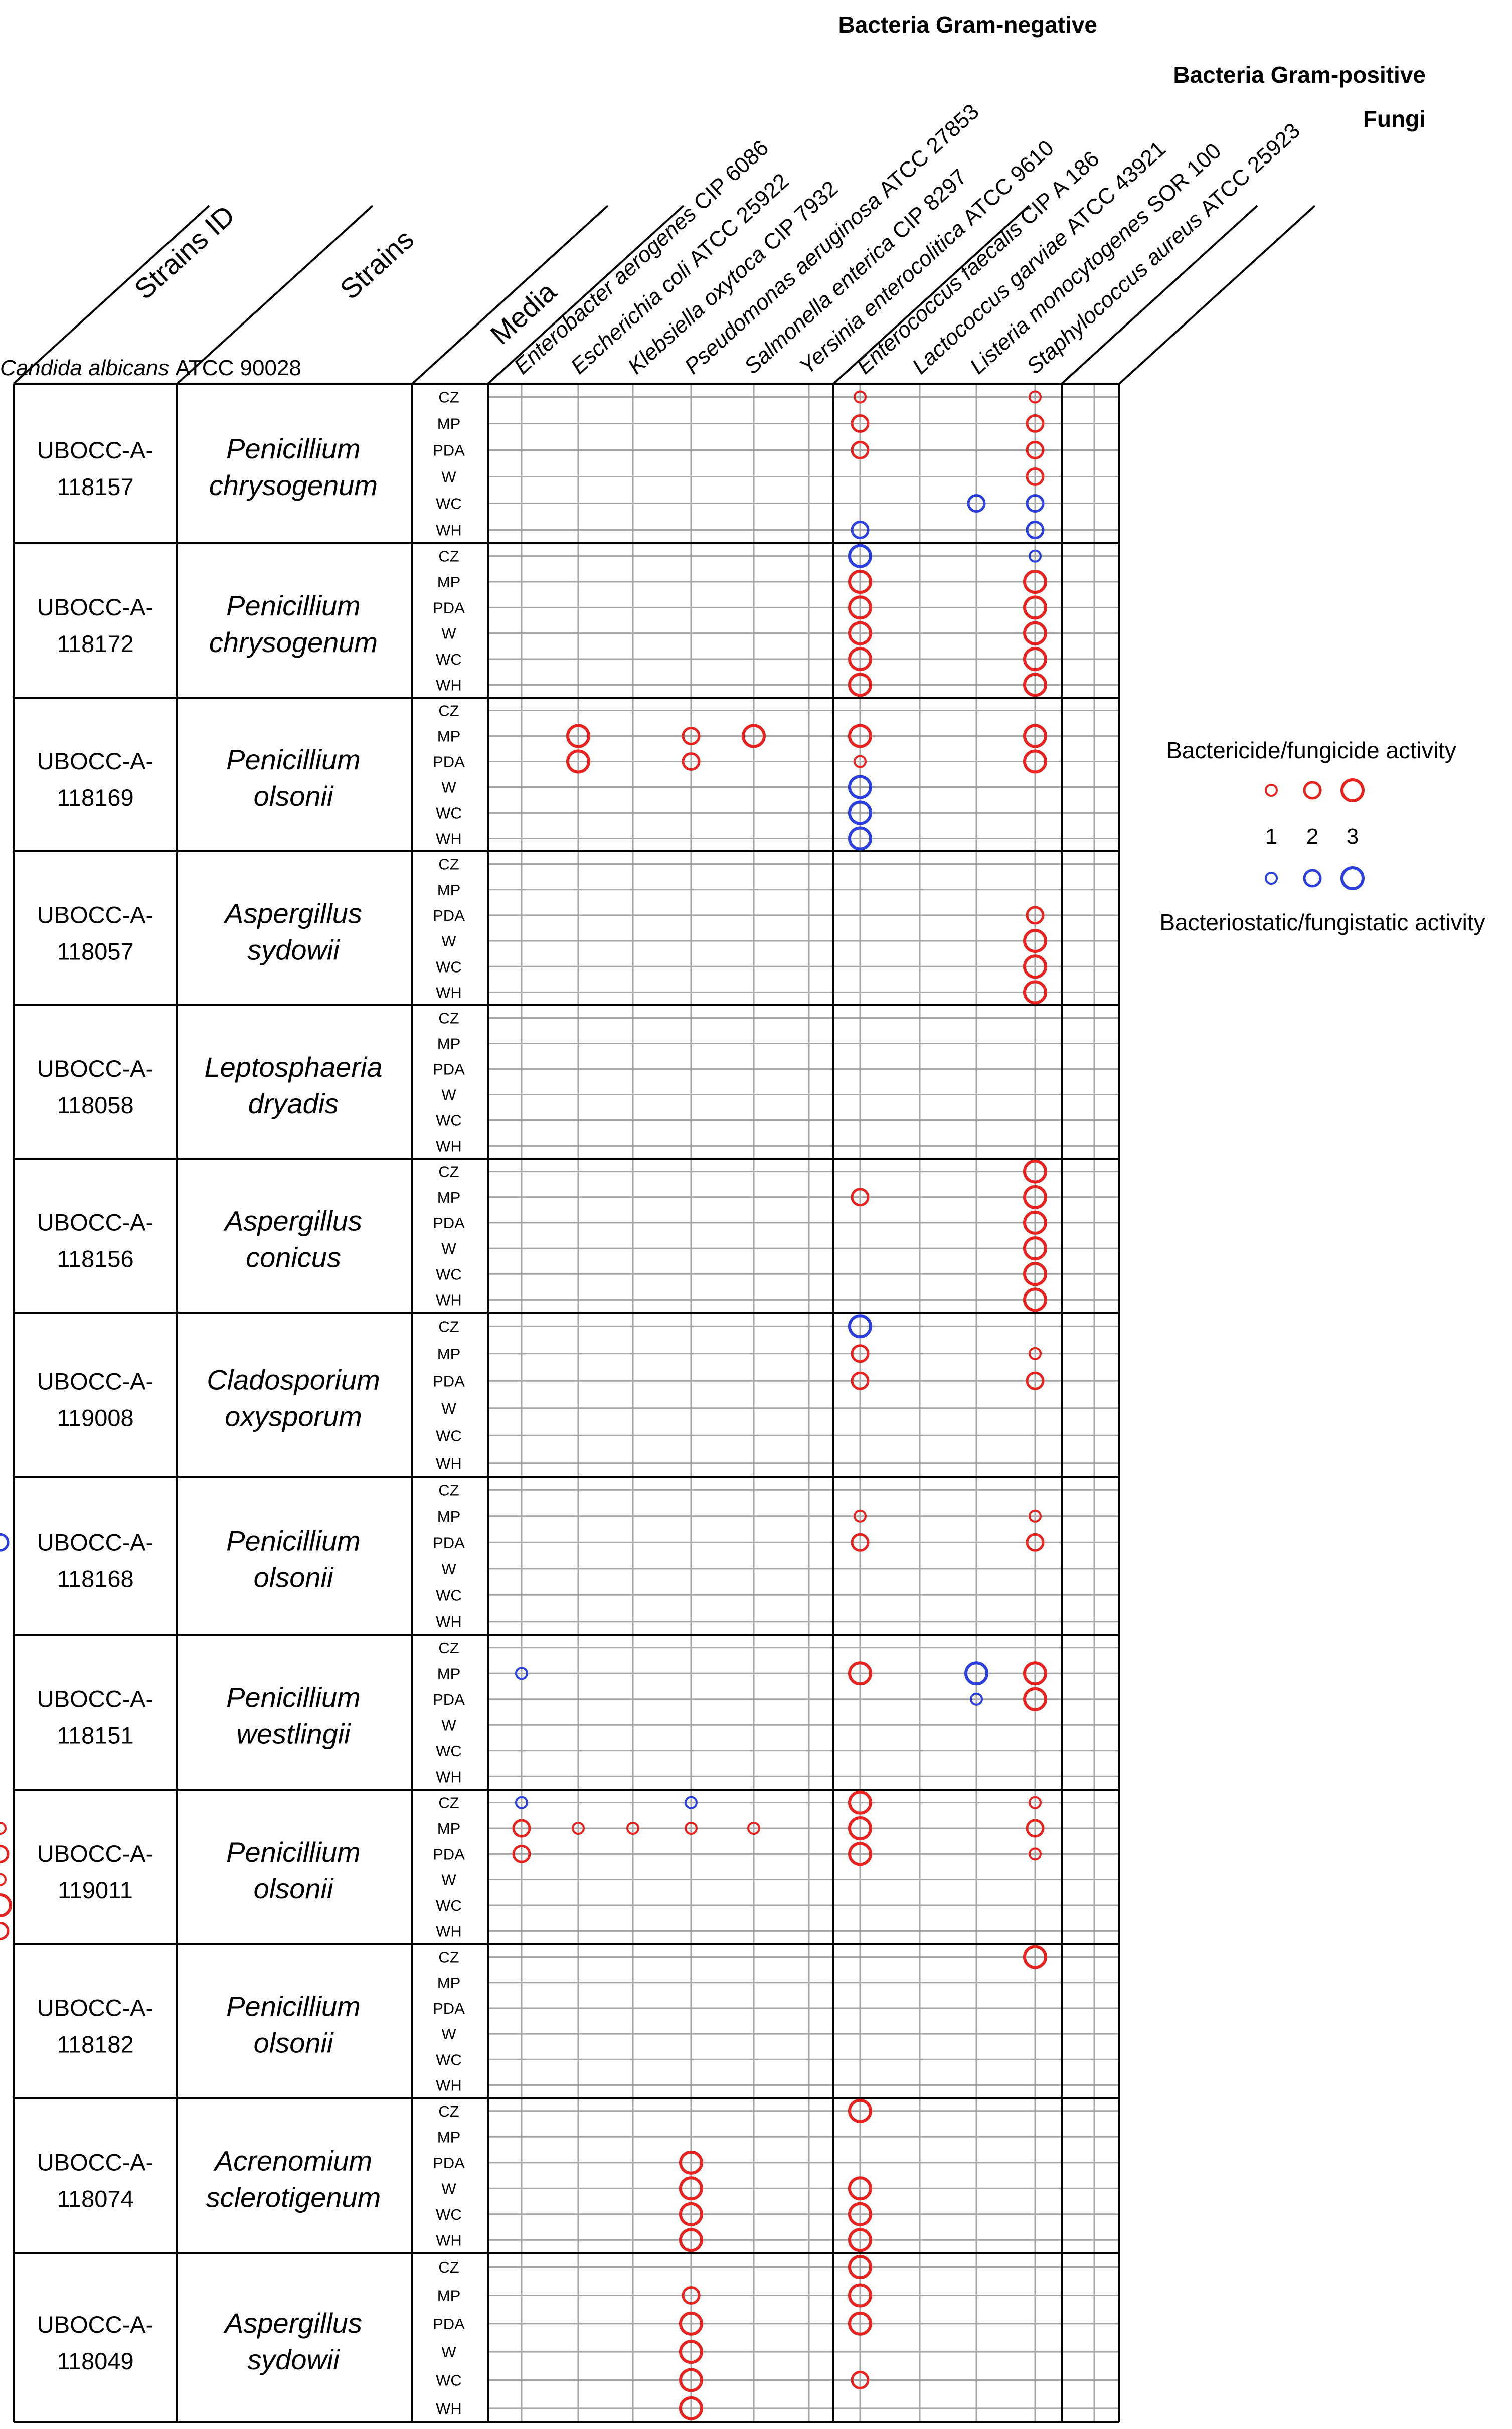 The image size is (1512, 2429). Describe the element at coordinates (967, 25) in the screenshot. I see `group-label: Bacteria Gram-negative` at that location.